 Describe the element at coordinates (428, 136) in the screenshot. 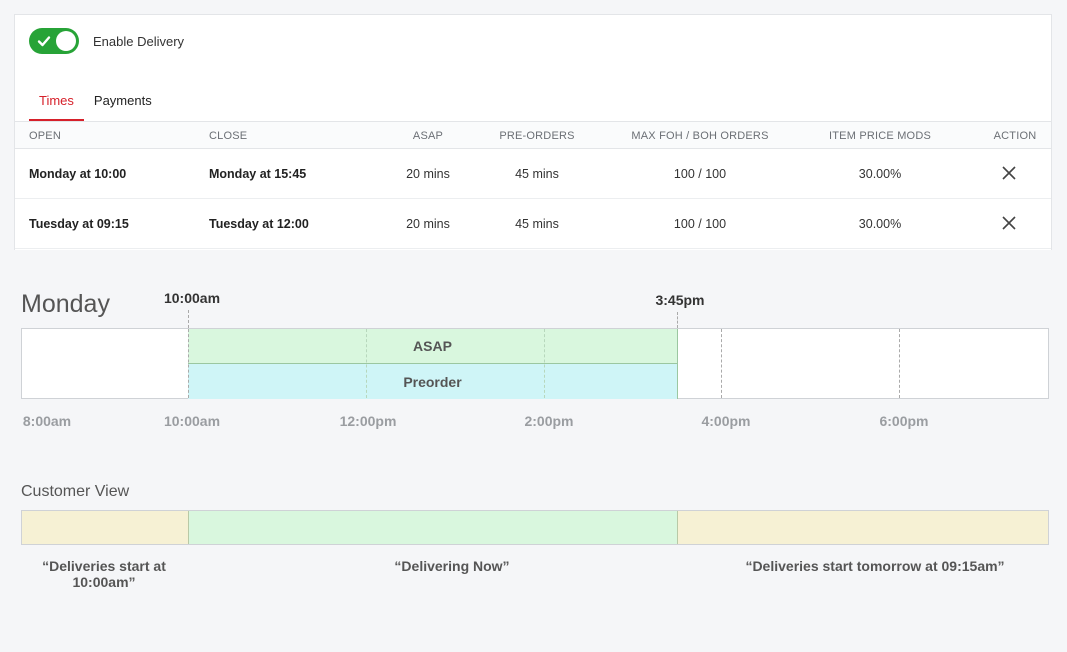

I see `header-asap: ASAP` at that location.